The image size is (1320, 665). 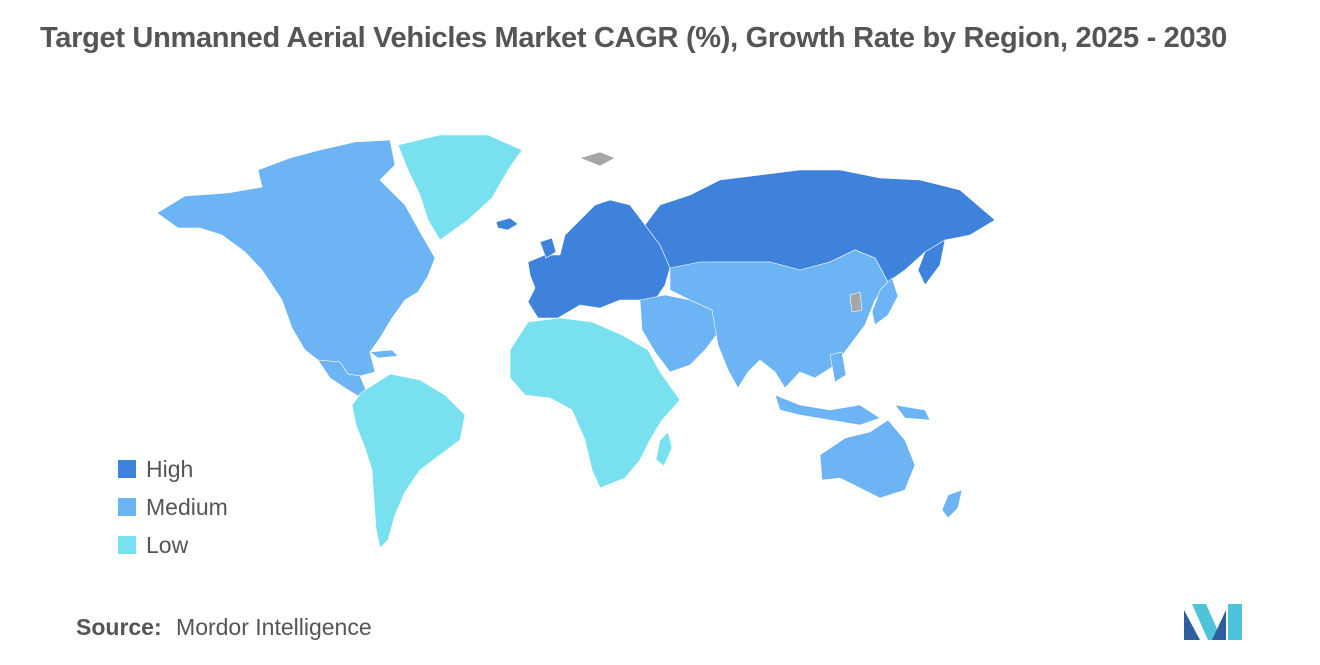 I want to click on legend-swatch-medium, so click(x=127, y=507).